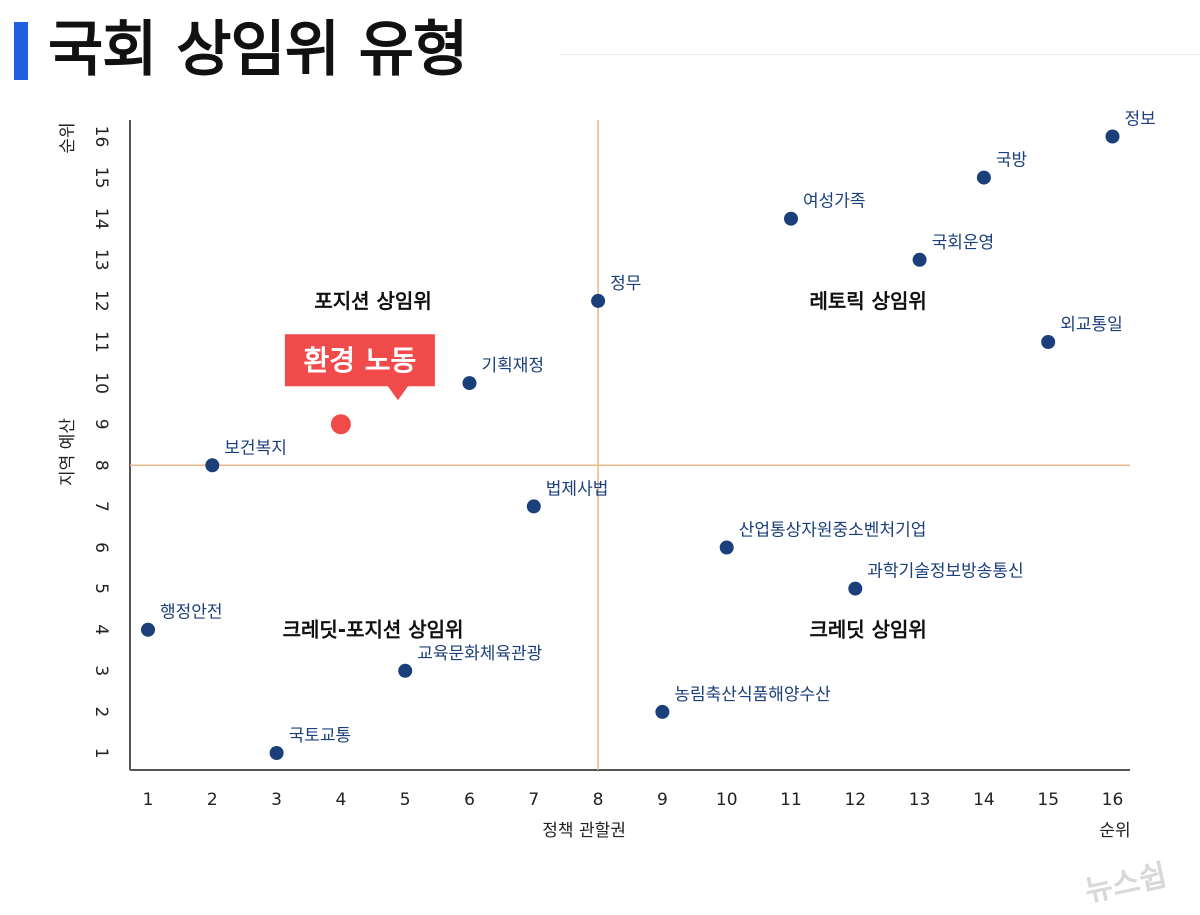  I want to click on x-tick-label: 8, so click(598, 800).